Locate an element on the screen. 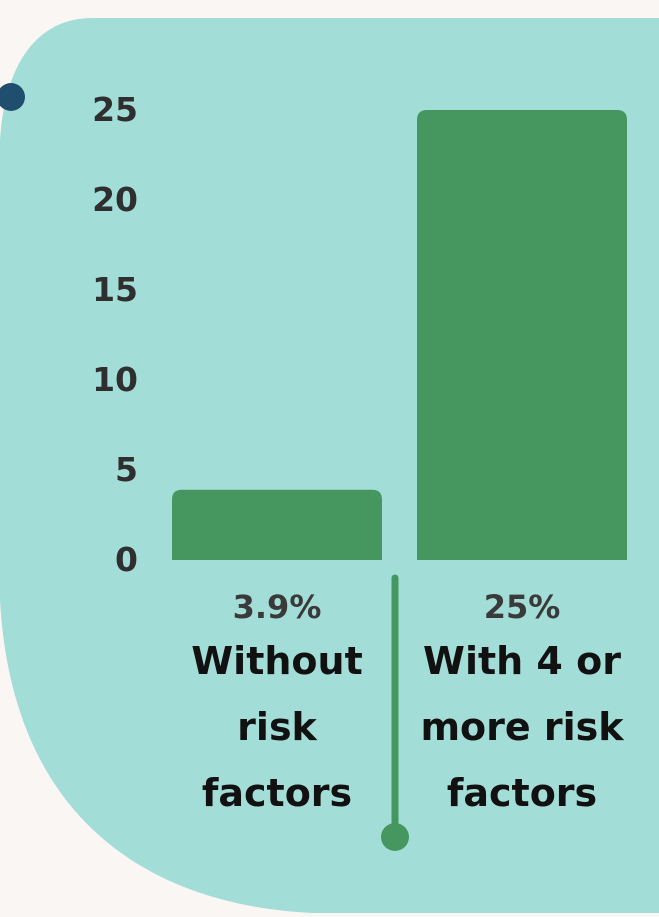 The height and width of the screenshot is (917, 659). divider-end-dot-icon is located at coordinates (395, 837).